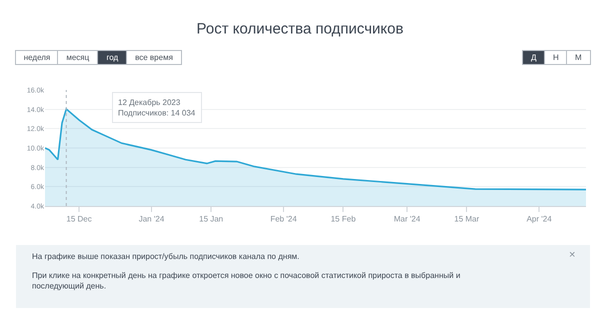  I want to click on text: На графике выше показан прирост/убыль подписчиков канала по дням., so click(166, 256).